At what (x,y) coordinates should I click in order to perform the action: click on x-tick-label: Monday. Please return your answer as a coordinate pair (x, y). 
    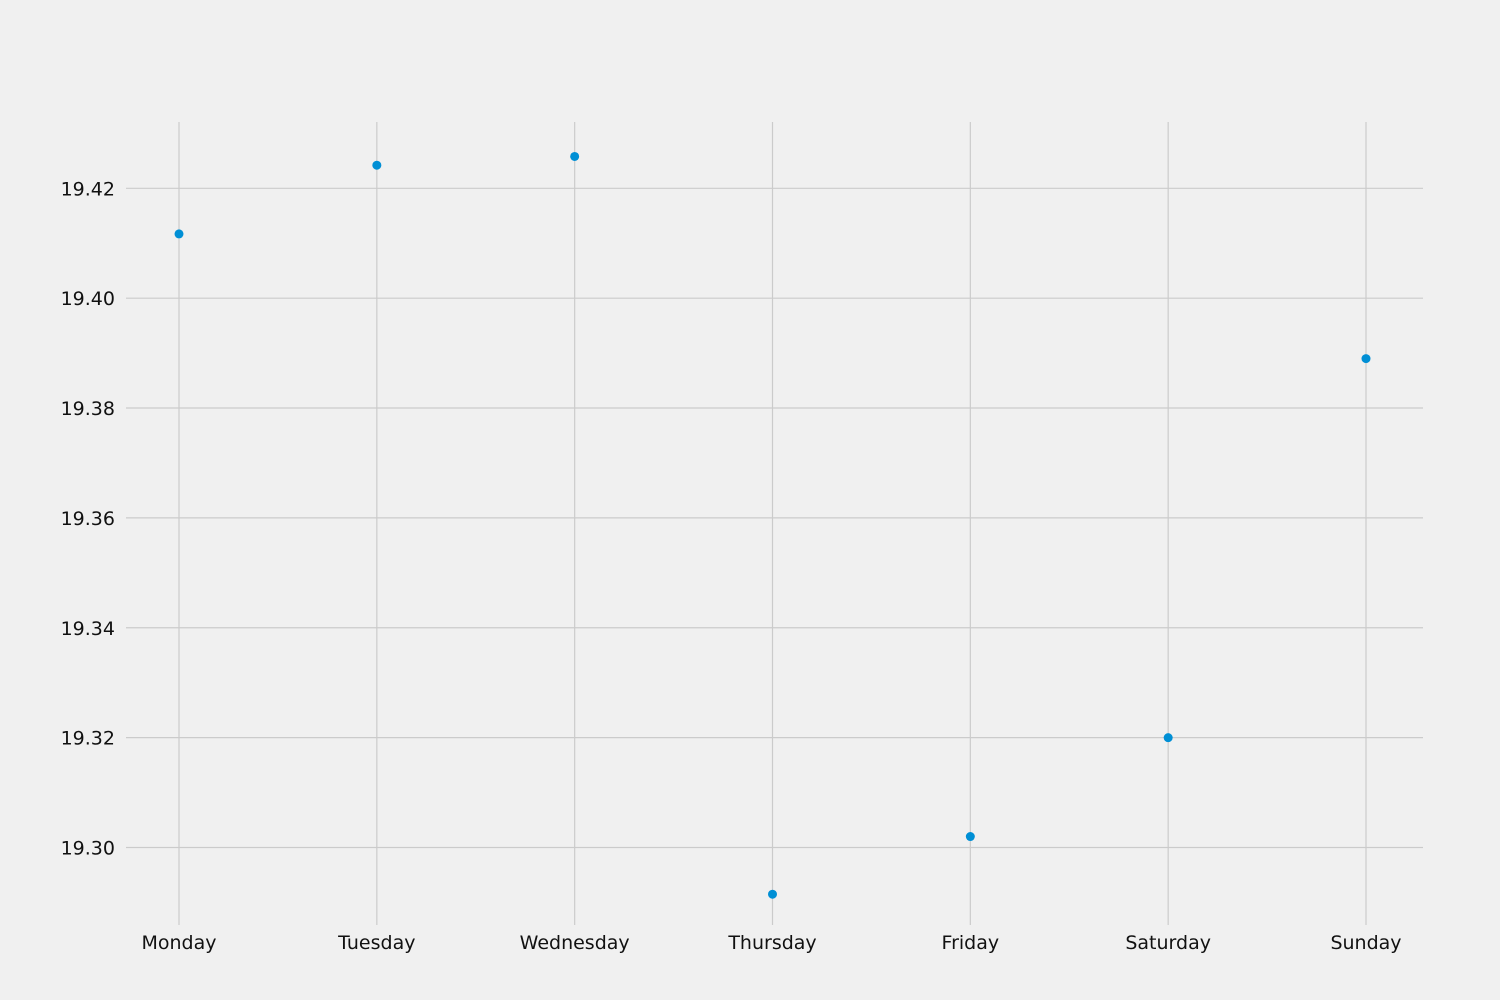
    Looking at the image, I should click on (178, 943).